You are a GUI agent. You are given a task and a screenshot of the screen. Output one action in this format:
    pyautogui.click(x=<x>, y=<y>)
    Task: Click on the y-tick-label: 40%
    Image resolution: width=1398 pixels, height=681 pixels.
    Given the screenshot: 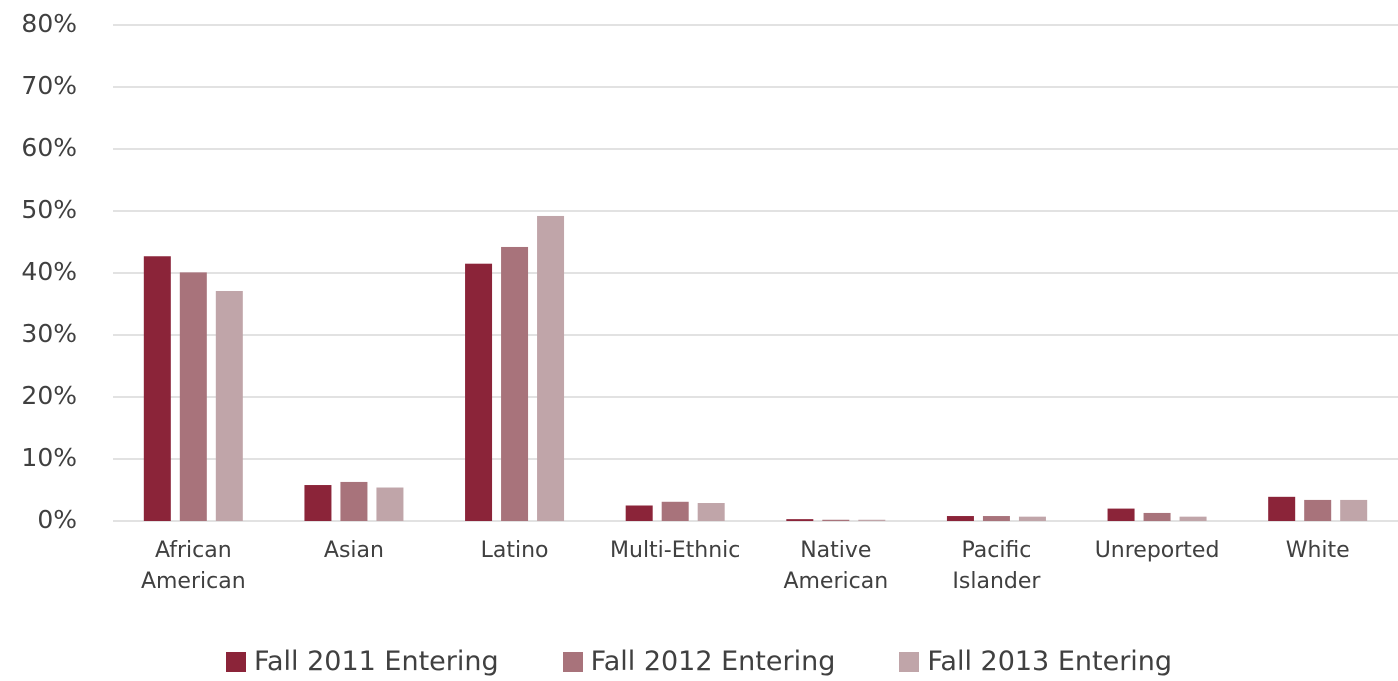 What is the action you would take?
    pyautogui.click(x=49, y=271)
    